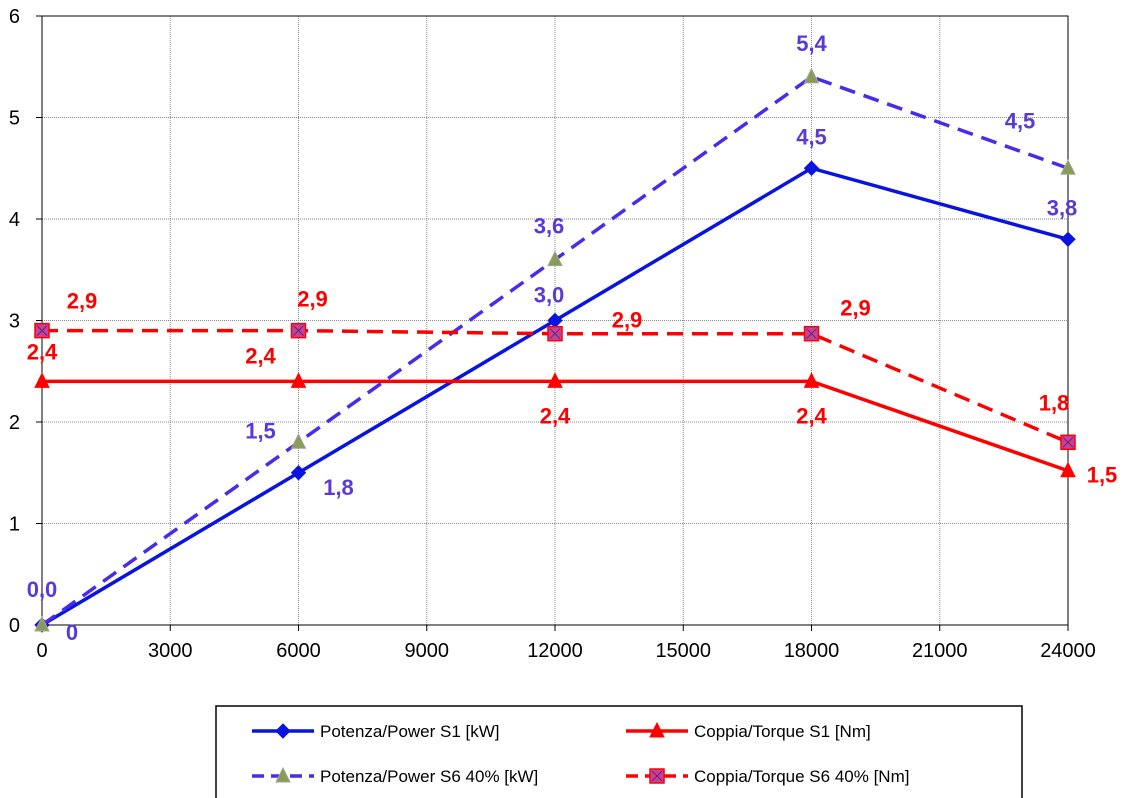  What do you see at coordinates (549, 295) in the screenshot?
I see `data-label: 3,0` at bounding box center [549, 295].